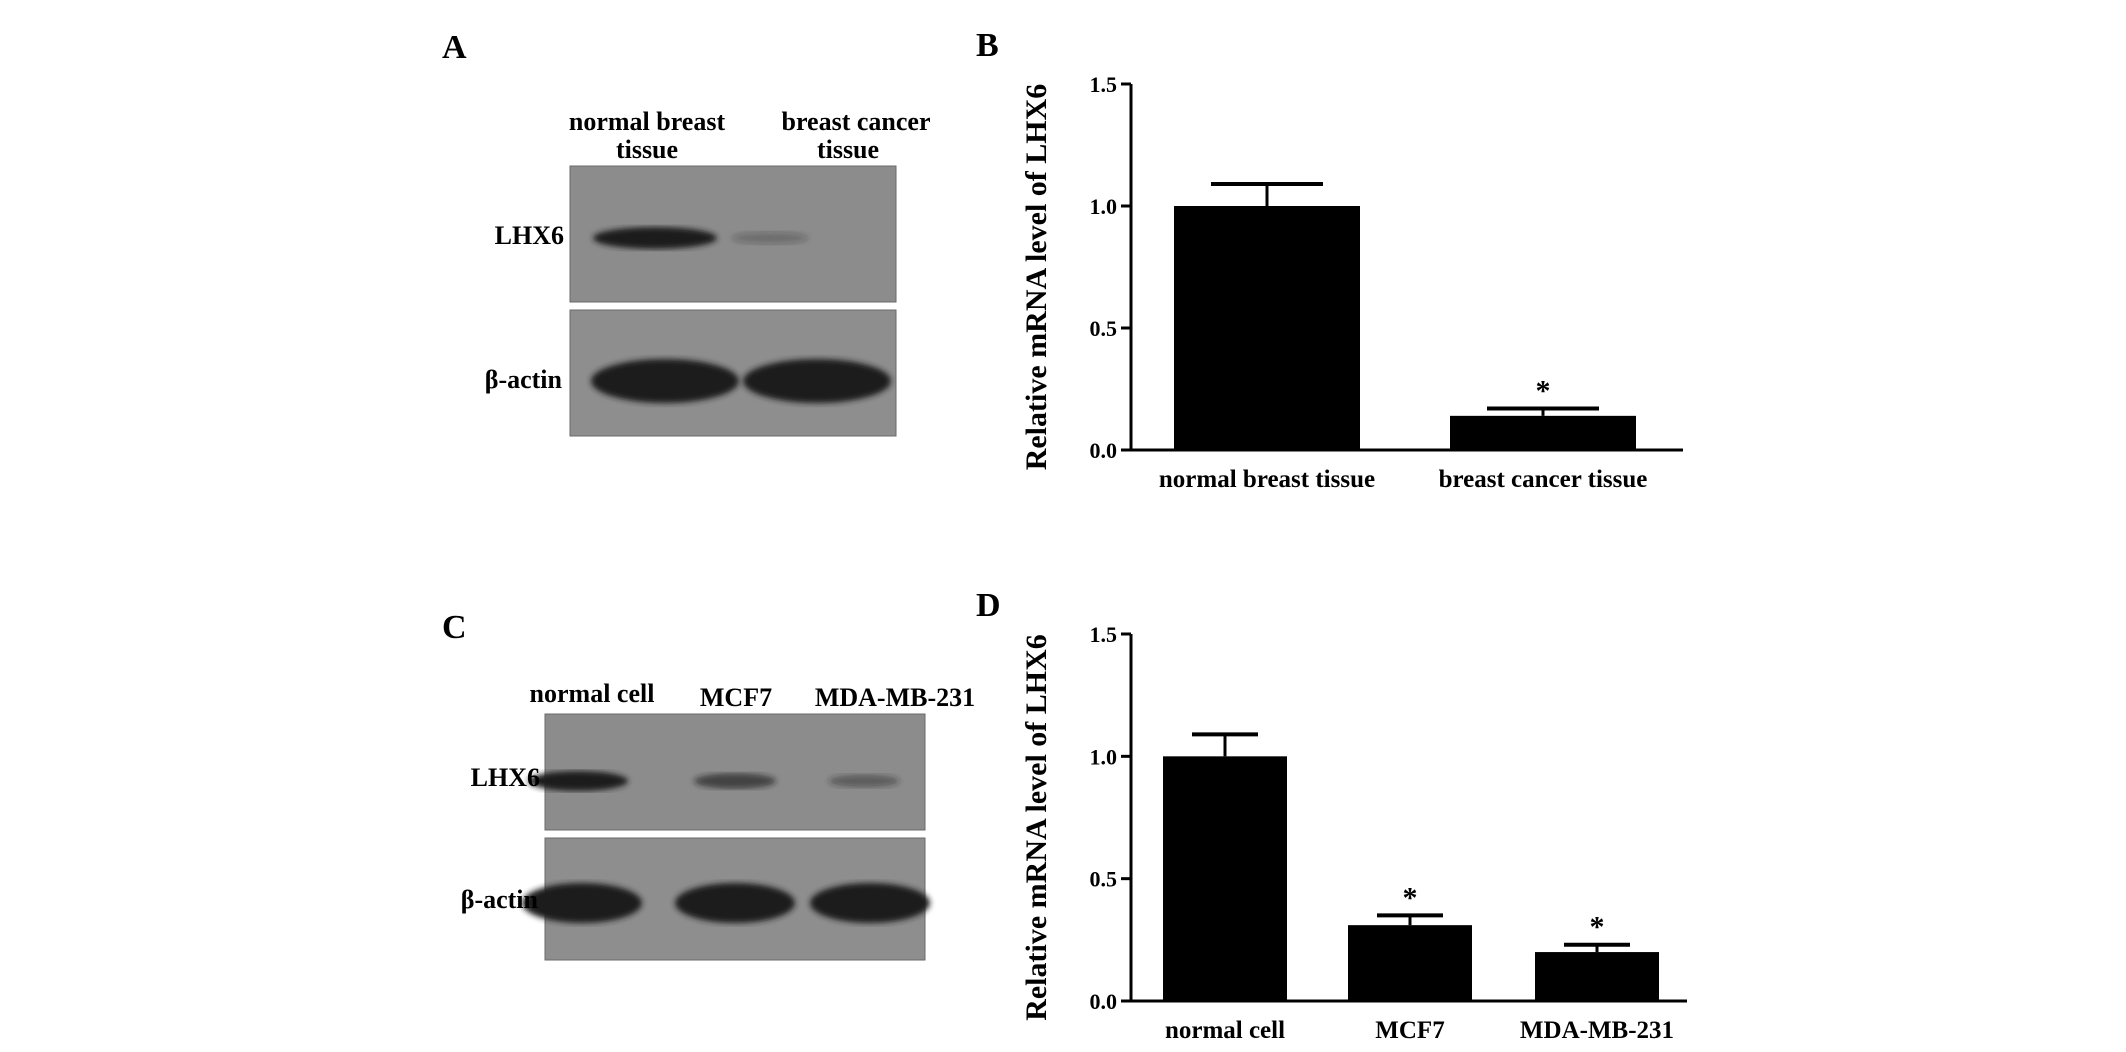 Image resolution: width=2126 pixels, height=1052 pixels. What do you see at coordinates (500, 899) in the screenshot?
I see `row-label-c-actin: β-actin` at bounding box center [500, 899].